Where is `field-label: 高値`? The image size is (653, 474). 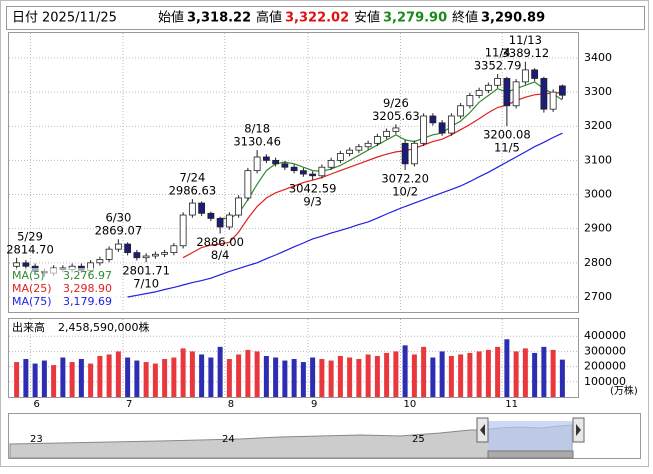
field-label: 高値 is located at coordinates (269, 18).